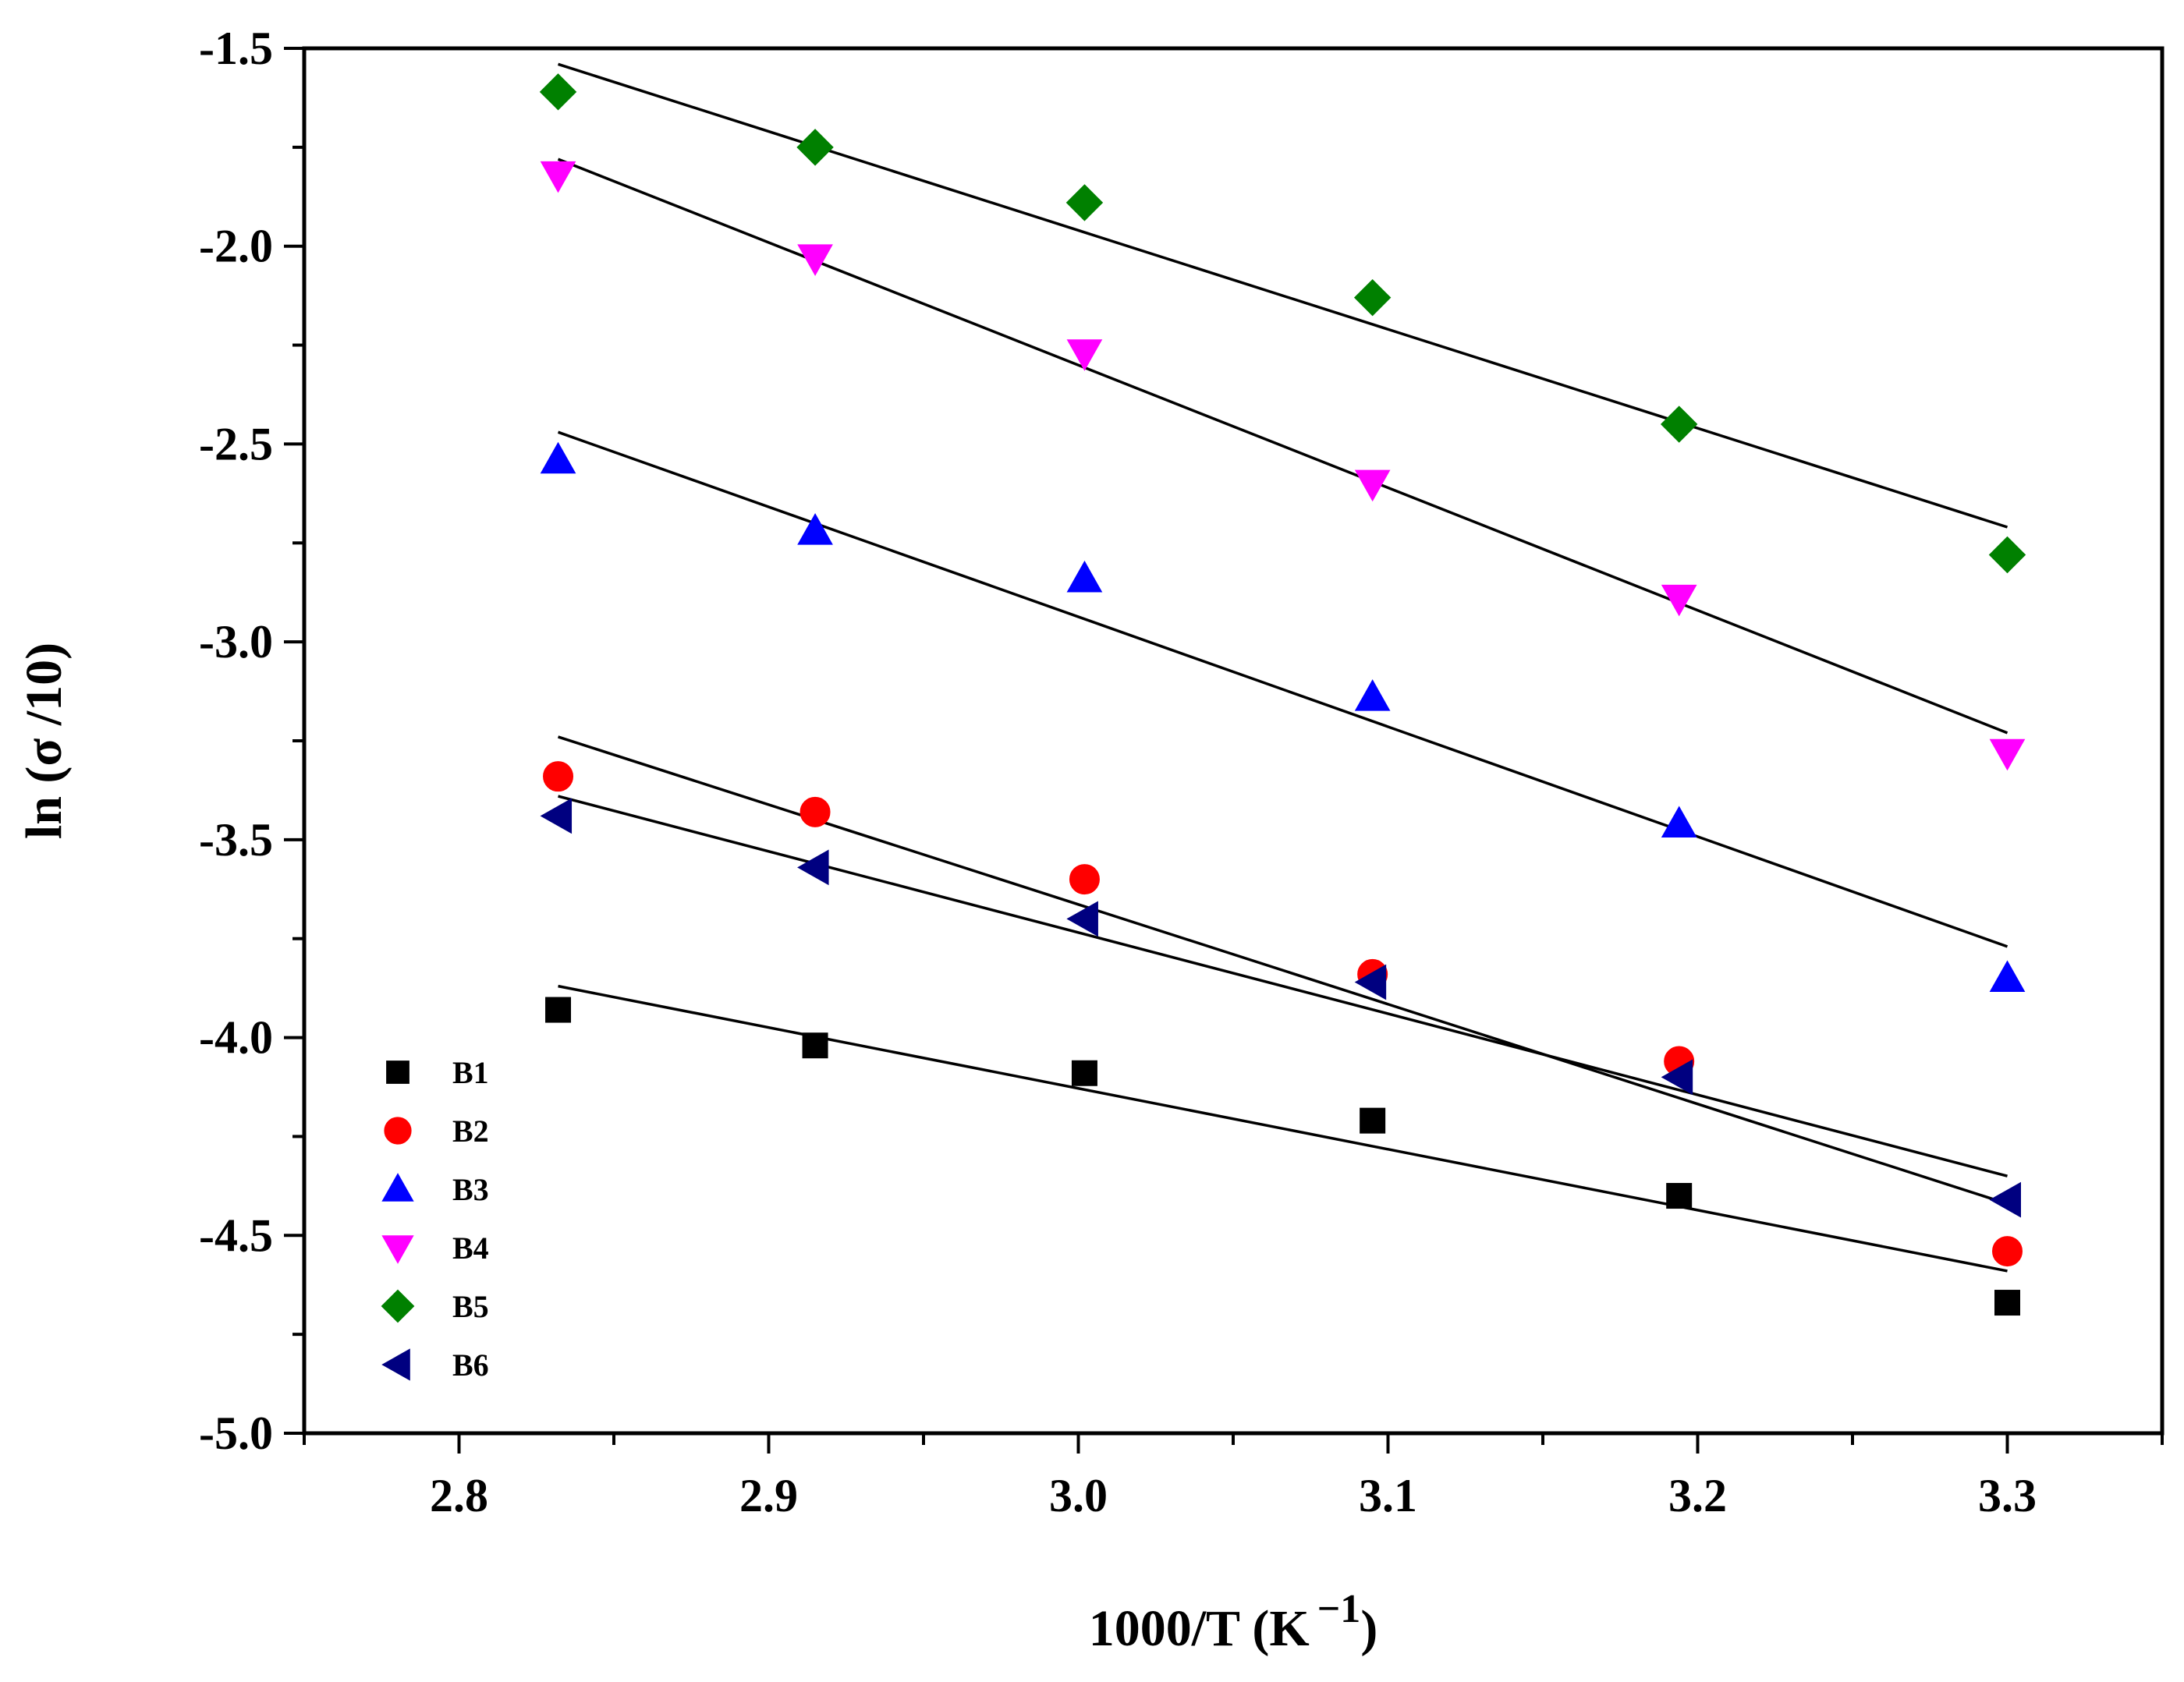 Image resolution: width=2184 pixels, height=1682 pixels. What do you see at coordinates (236, 840) in the screenshot?
I see `y-tick-label: -3.5` at bounding box center [236, 840].